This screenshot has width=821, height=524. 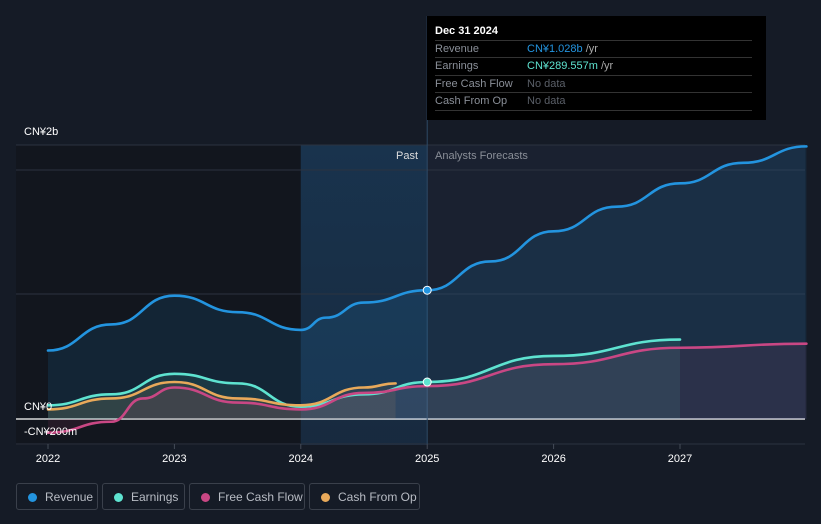 What do you see at coordinates (155, 497) in the screenshot?
I see `legend-label: Earnings` at bounding box center [155, 497].